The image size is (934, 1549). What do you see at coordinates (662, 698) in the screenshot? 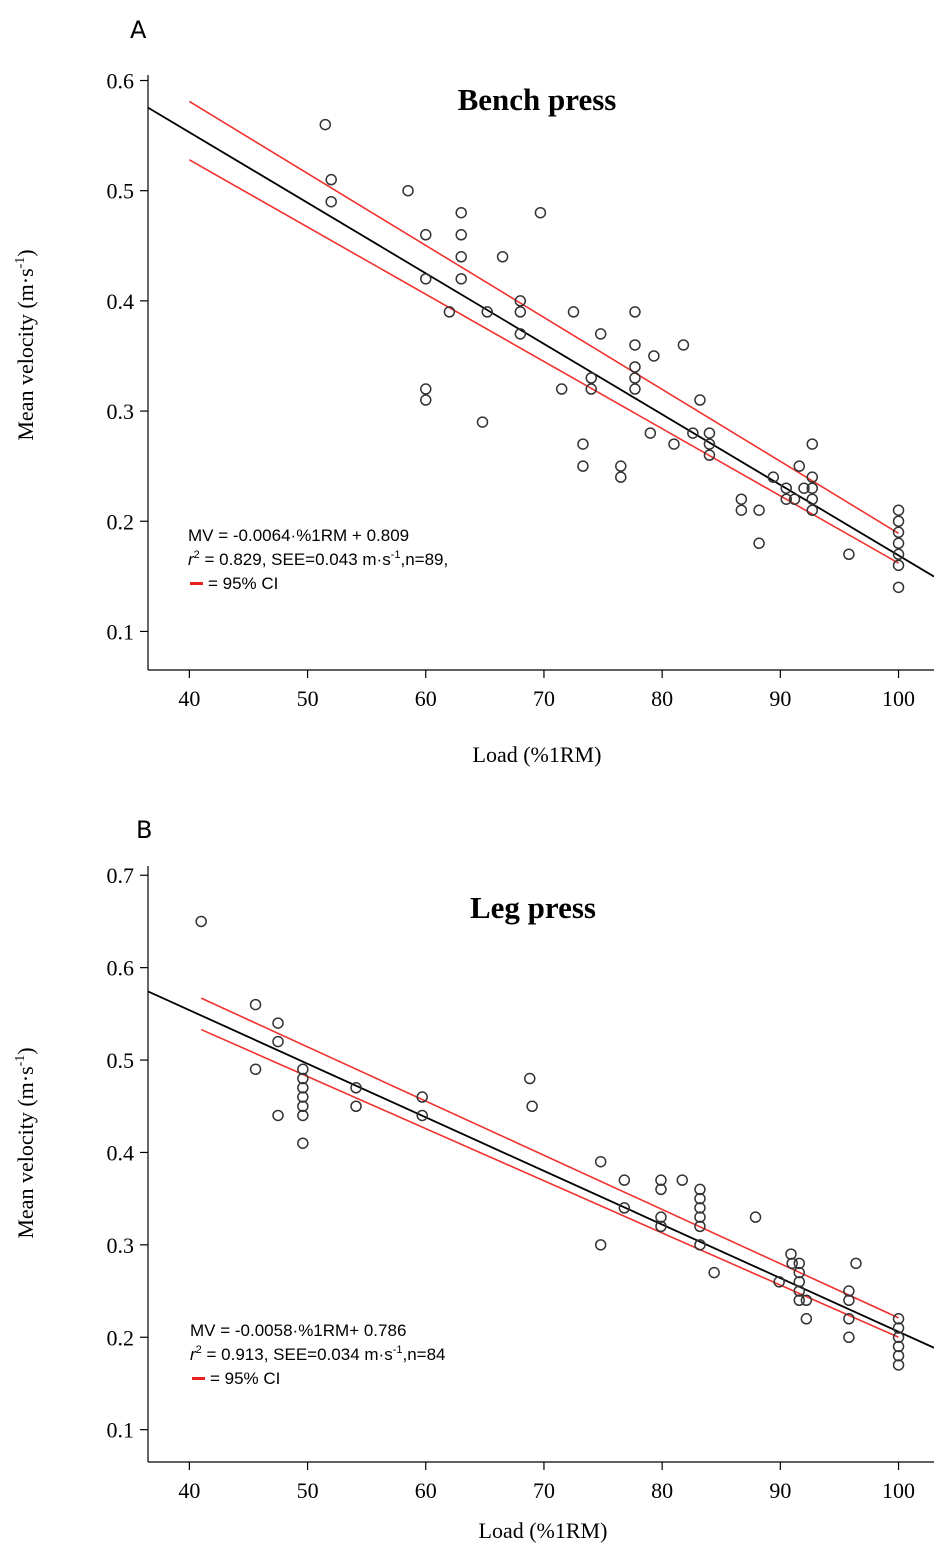
I see `x-tick-label: 80` at bounding box center [662, 698].